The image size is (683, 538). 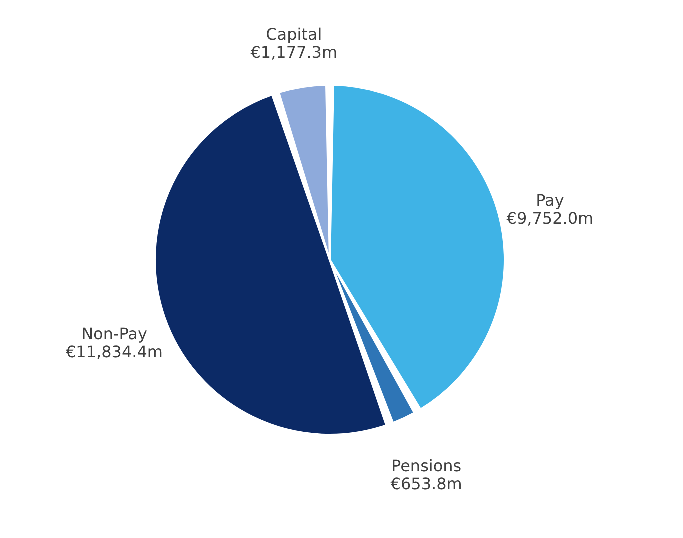 I want to click on data-label: €9,752.0m, so click(x=550, y=218).